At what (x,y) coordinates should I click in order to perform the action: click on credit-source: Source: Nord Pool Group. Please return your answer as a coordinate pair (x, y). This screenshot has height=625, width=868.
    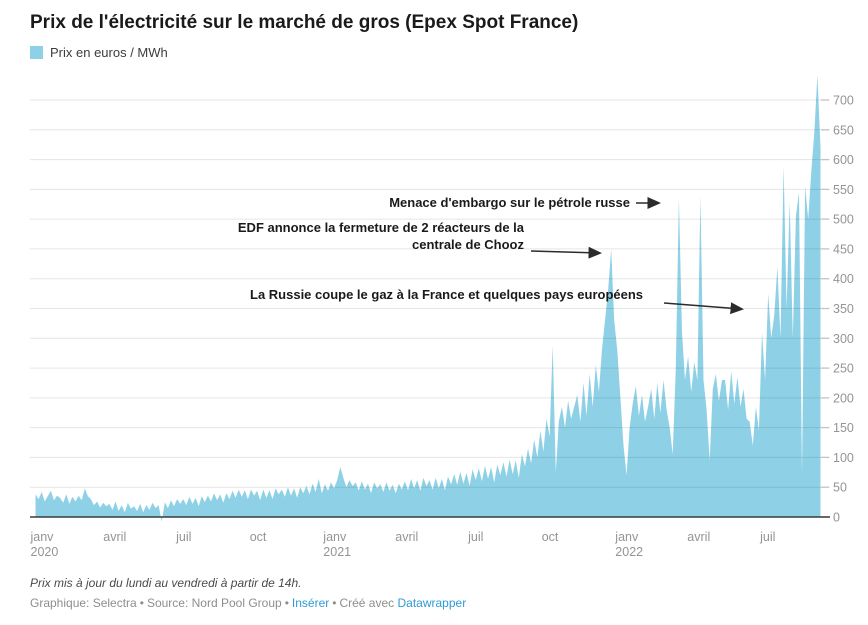
    Looking at the image, I should click on (214, 603).